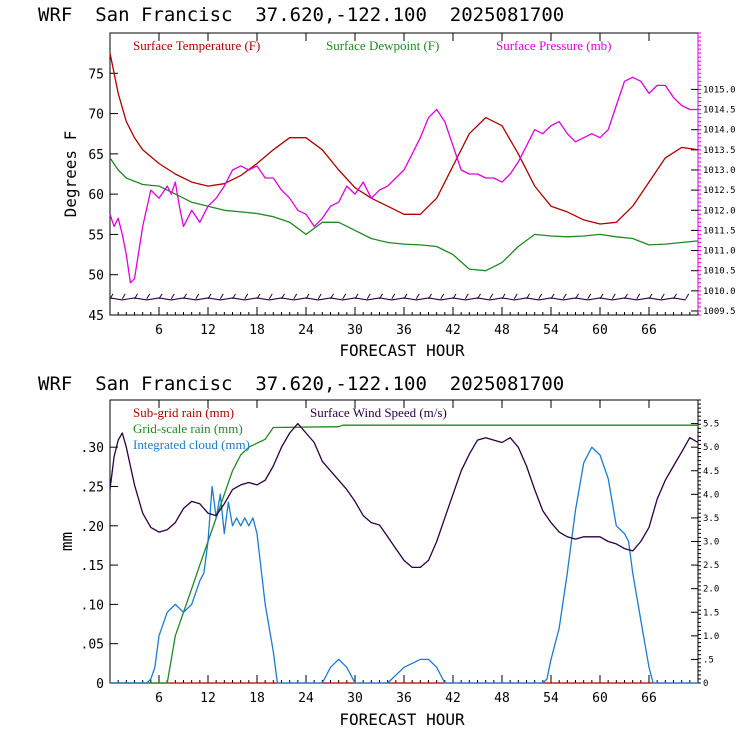  I want to click on y2-tick-label: 1013.0, so click(719, 171).